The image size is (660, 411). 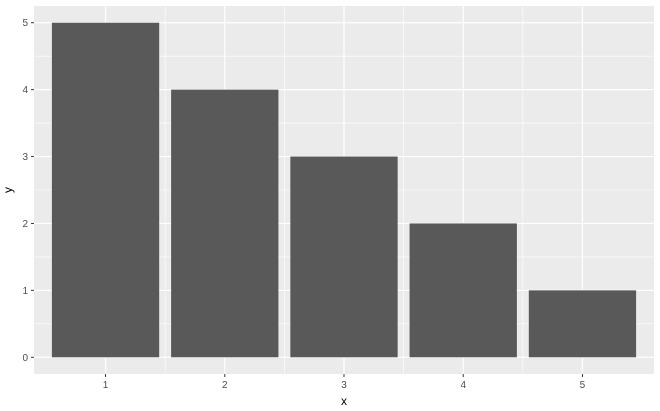 I want to click on y-tick-label: 3, so click(x=25, y=157).